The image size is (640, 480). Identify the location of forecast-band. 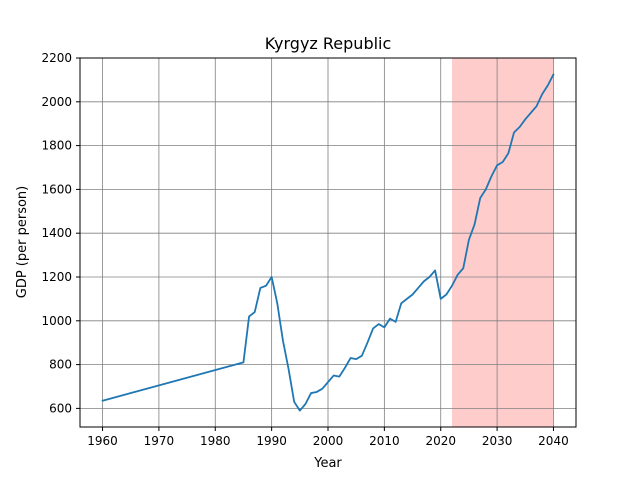
(503, 242).